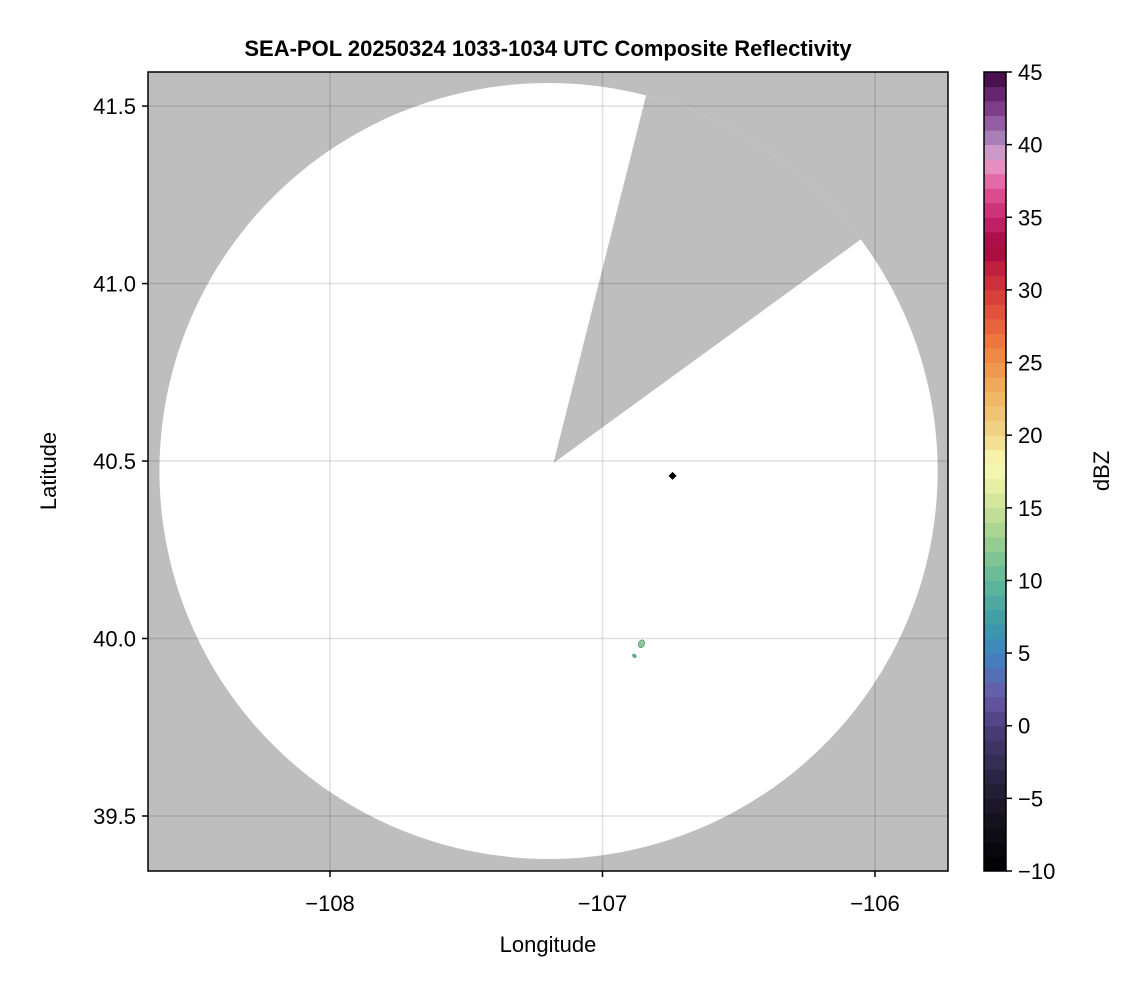 The height and width of the screenshot is (995, 1146). I want to click on x-axis-label: Longitude, so click(548, 944).